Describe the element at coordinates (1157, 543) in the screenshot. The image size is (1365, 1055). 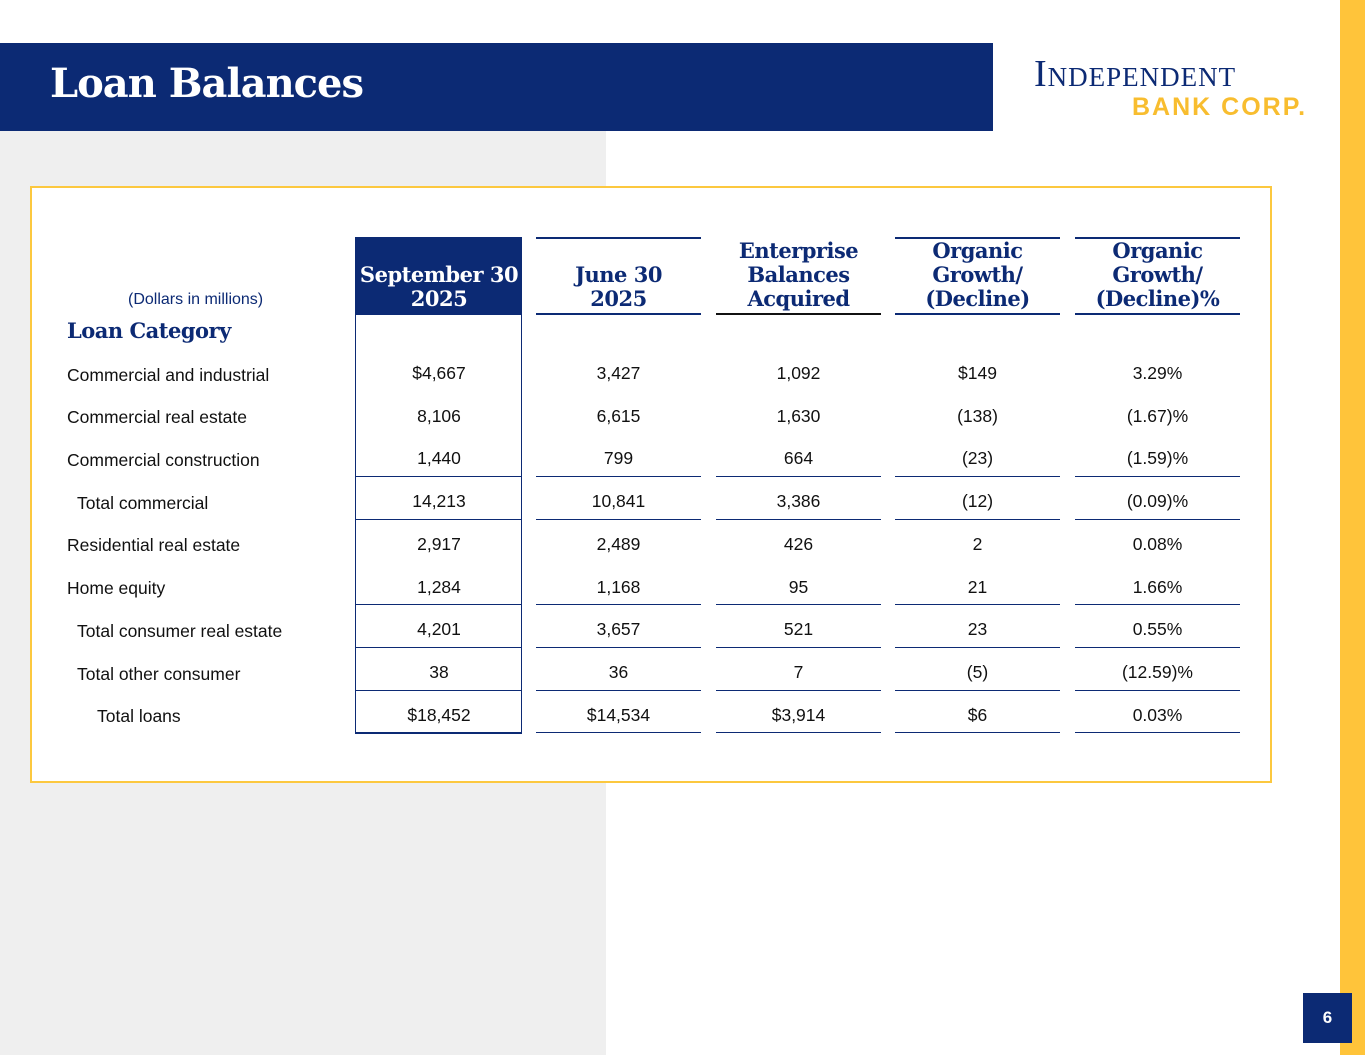
I see `table-cell: 0.08%` at that location.